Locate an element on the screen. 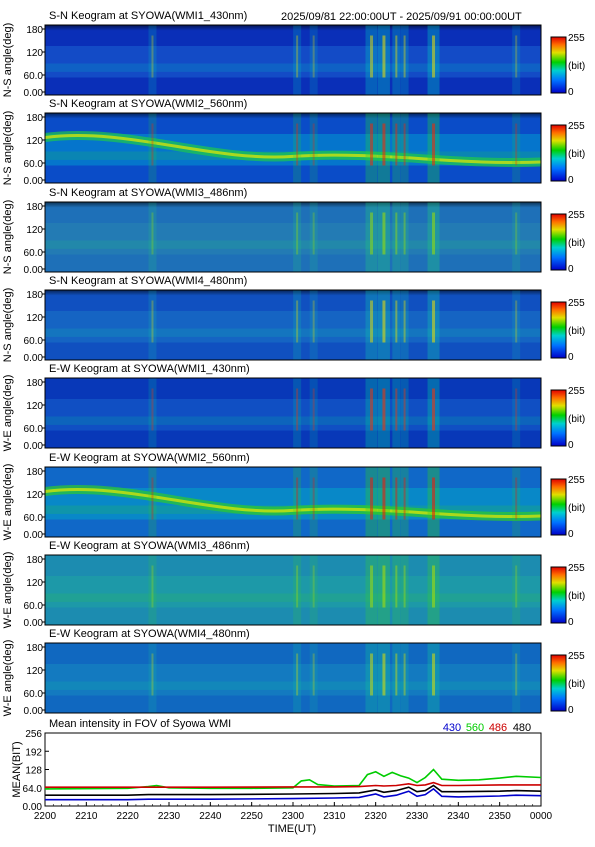 The width and height of the screenshot is (595, 847). mean-chart-title: Mean intensity in FOV of Syowa WMI is located at coordinates (140, 724).